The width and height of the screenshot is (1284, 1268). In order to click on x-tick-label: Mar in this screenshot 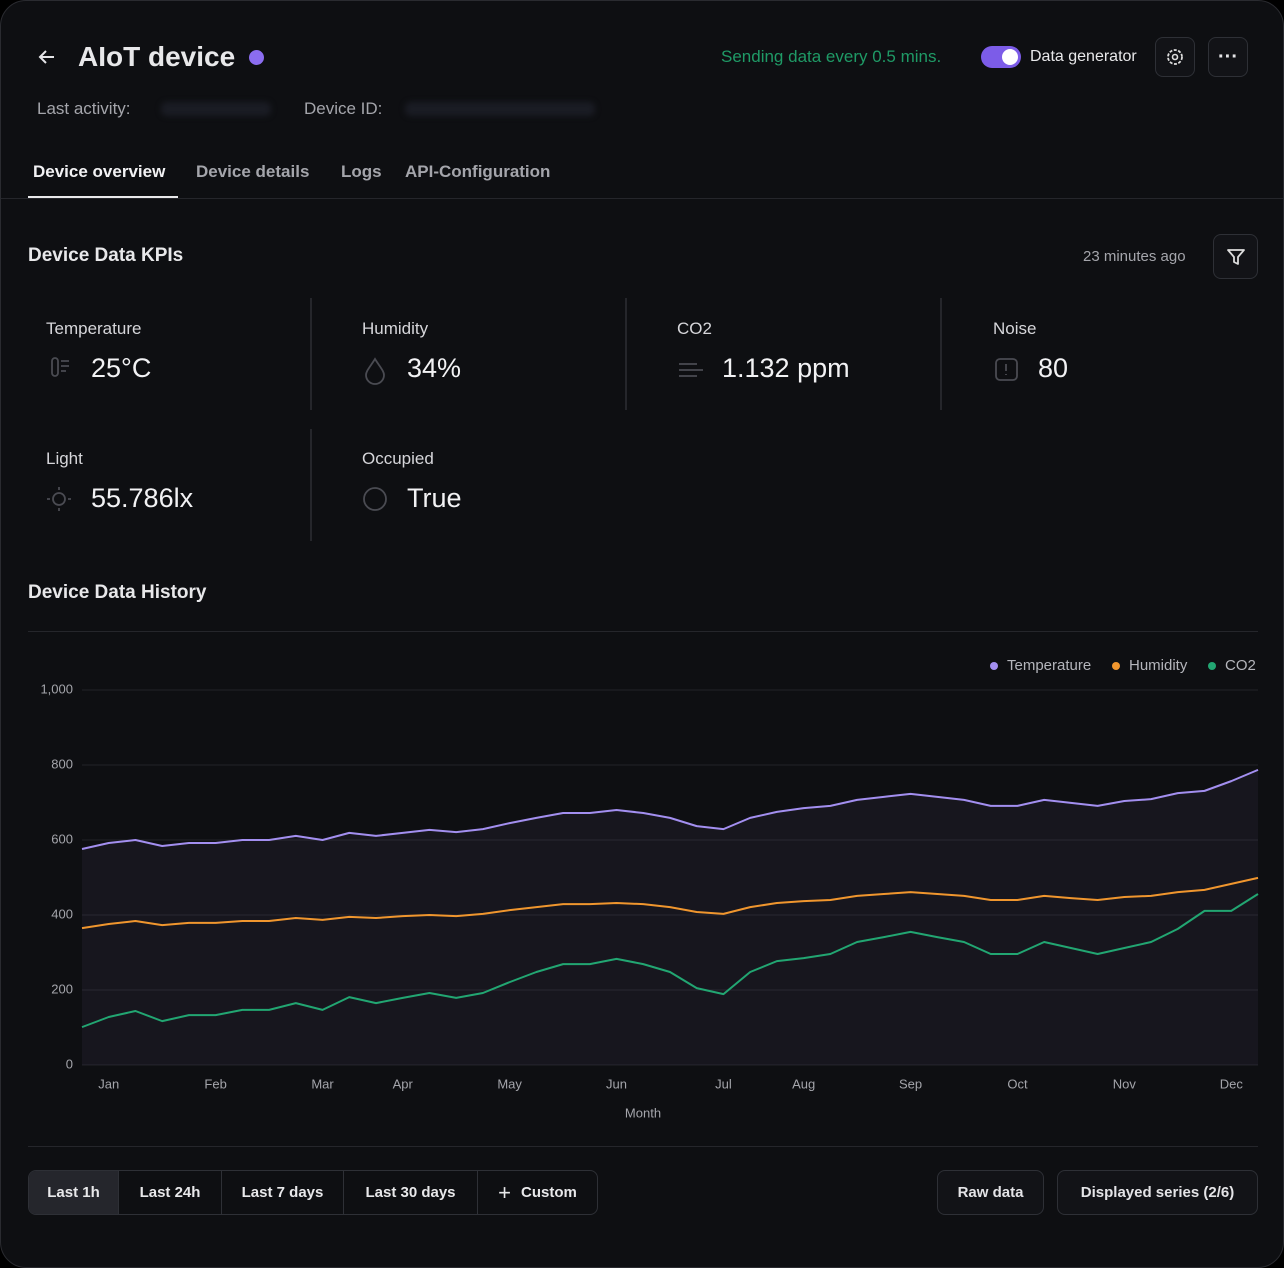, I will do `click(322, 1083)`.